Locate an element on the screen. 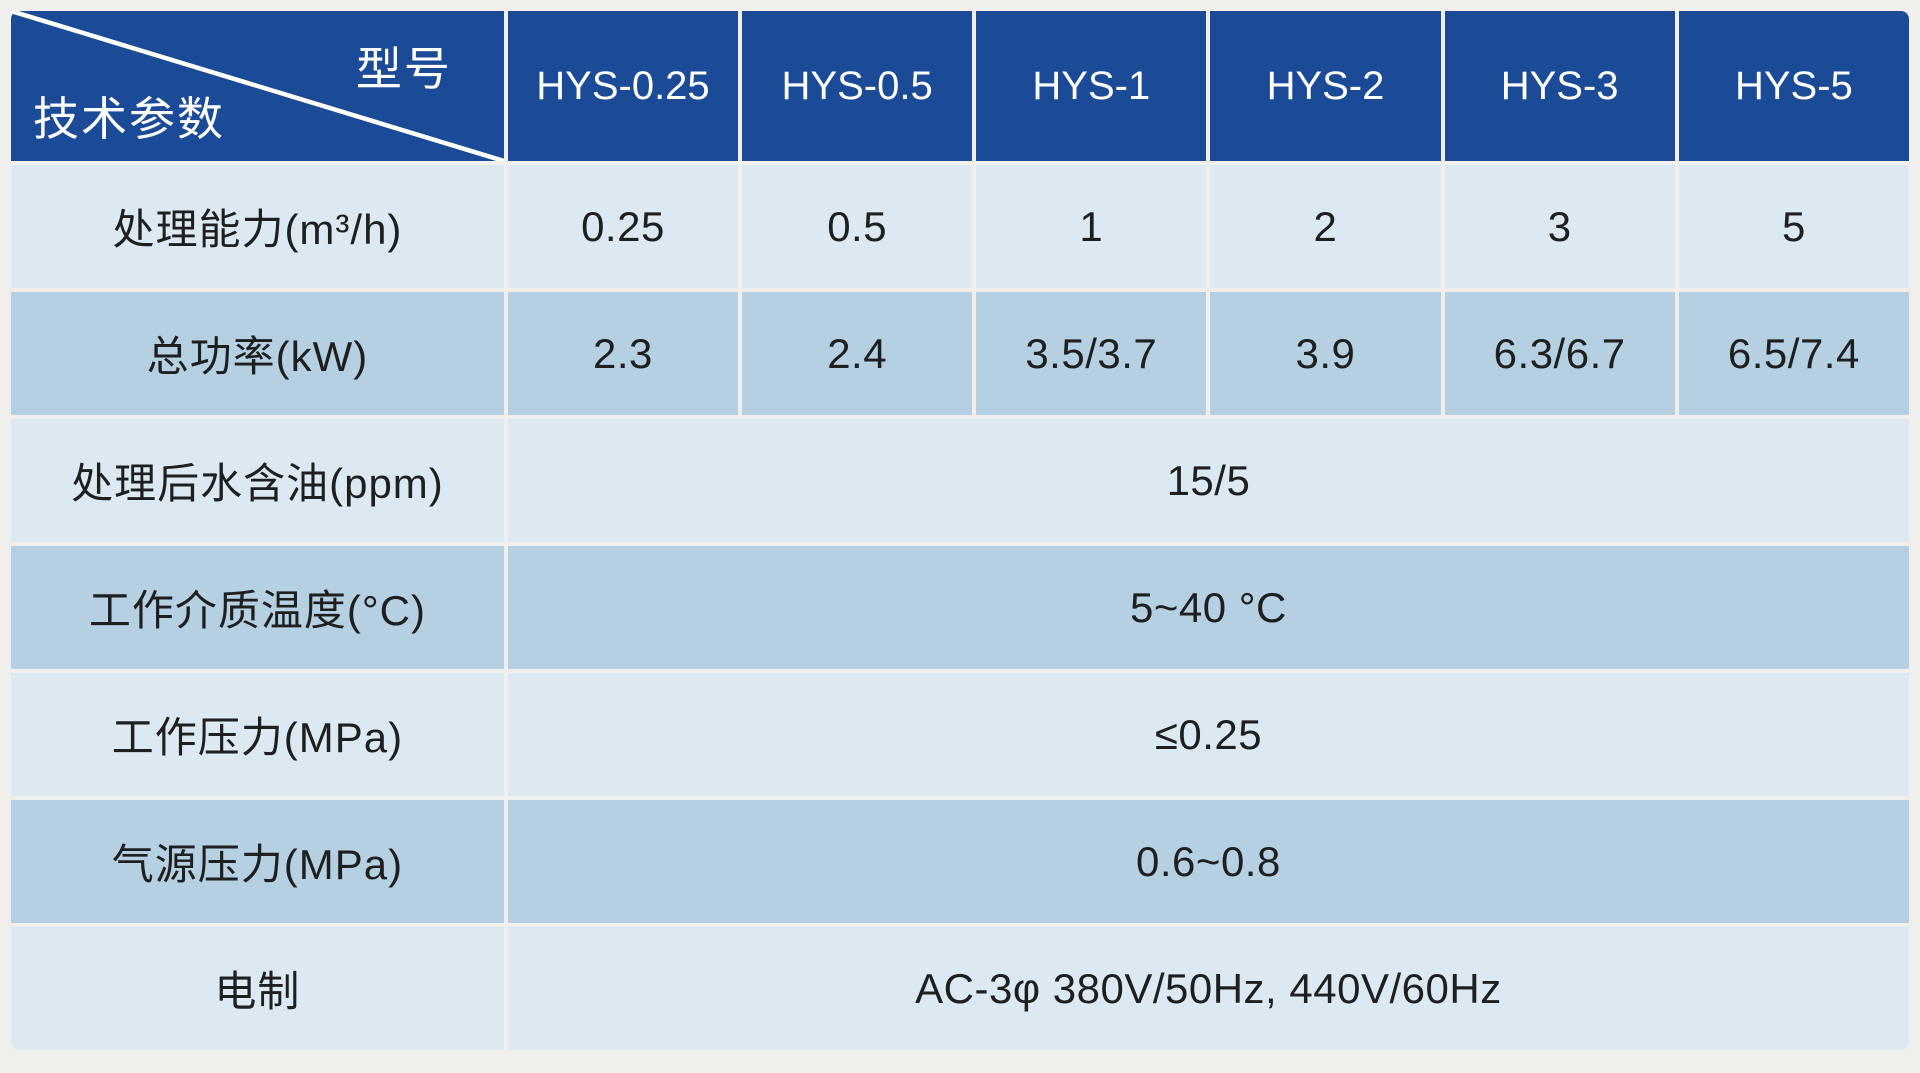 This screenshot has height=1073, width=1920. column-header-hys-0-25: HYS-0.25 is located at coordinates (623, 86).